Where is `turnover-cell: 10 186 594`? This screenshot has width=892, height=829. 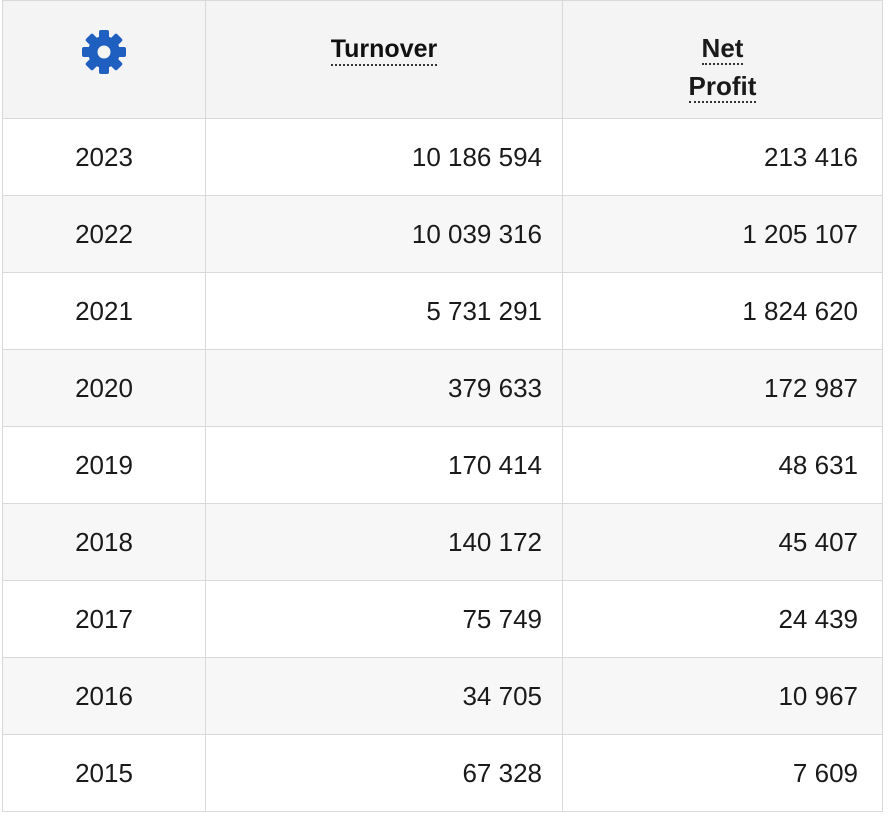
turnover-cell: 10 186 594 is located at coordinates (384, 157).